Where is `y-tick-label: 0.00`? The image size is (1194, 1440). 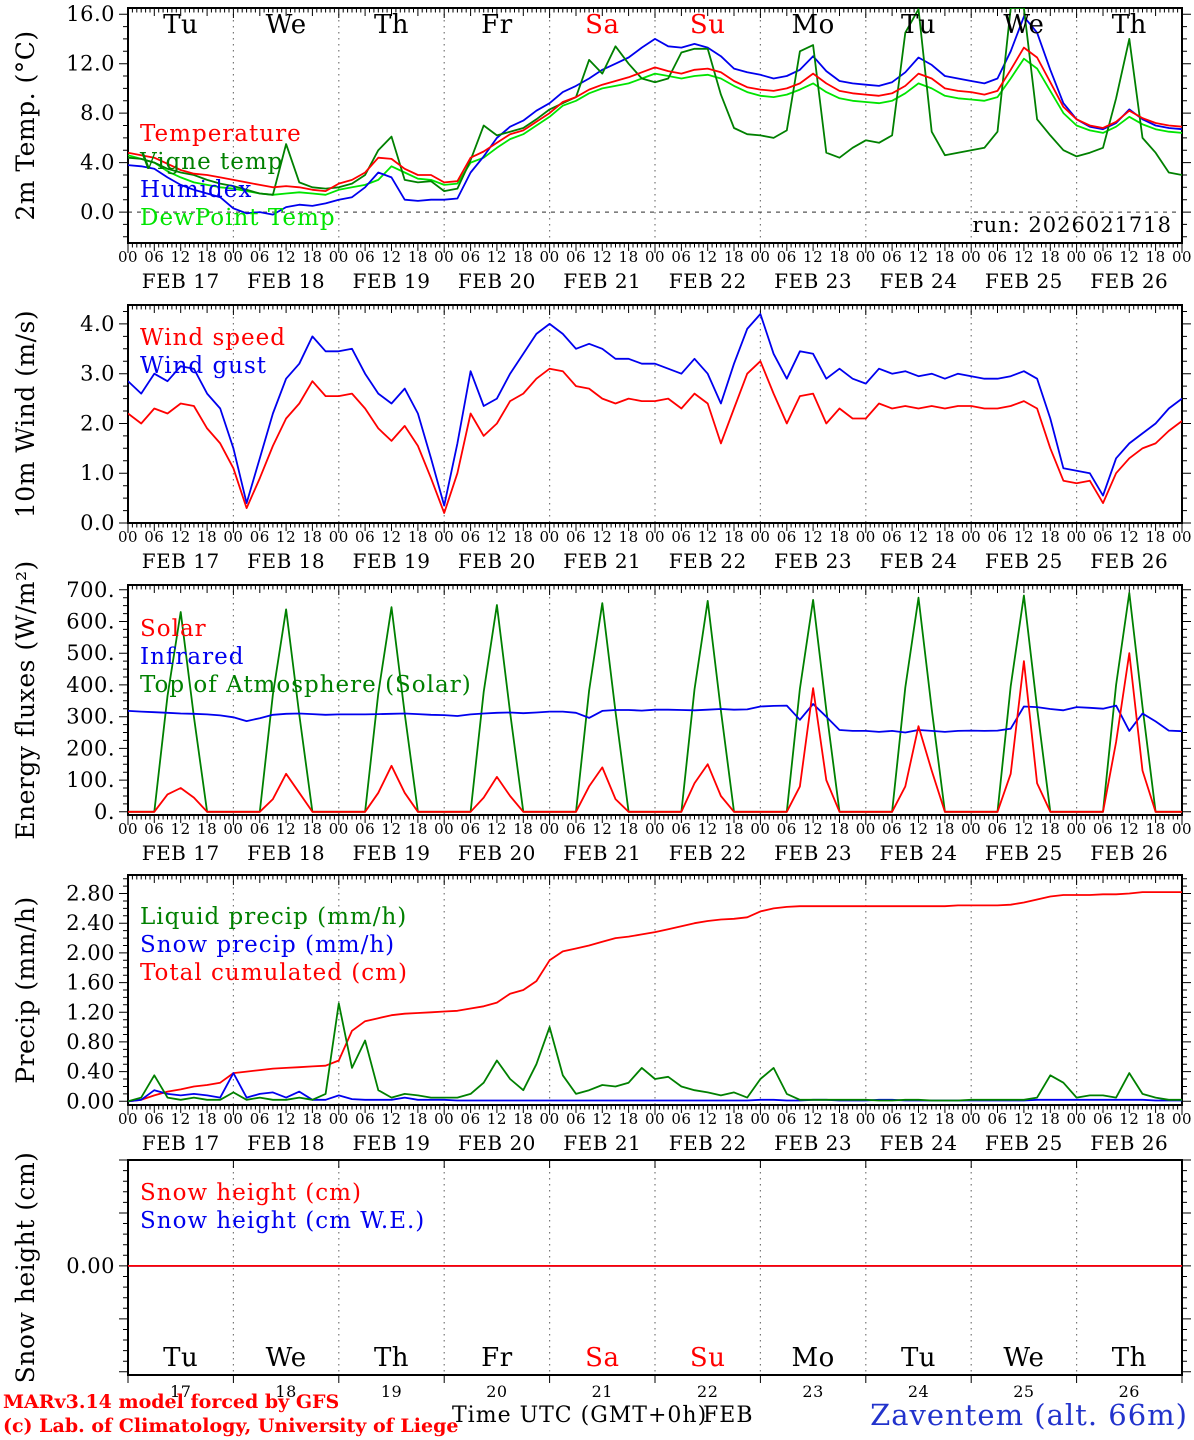
y-tick-label: 0.00 is located at coordinates (90, 1101).